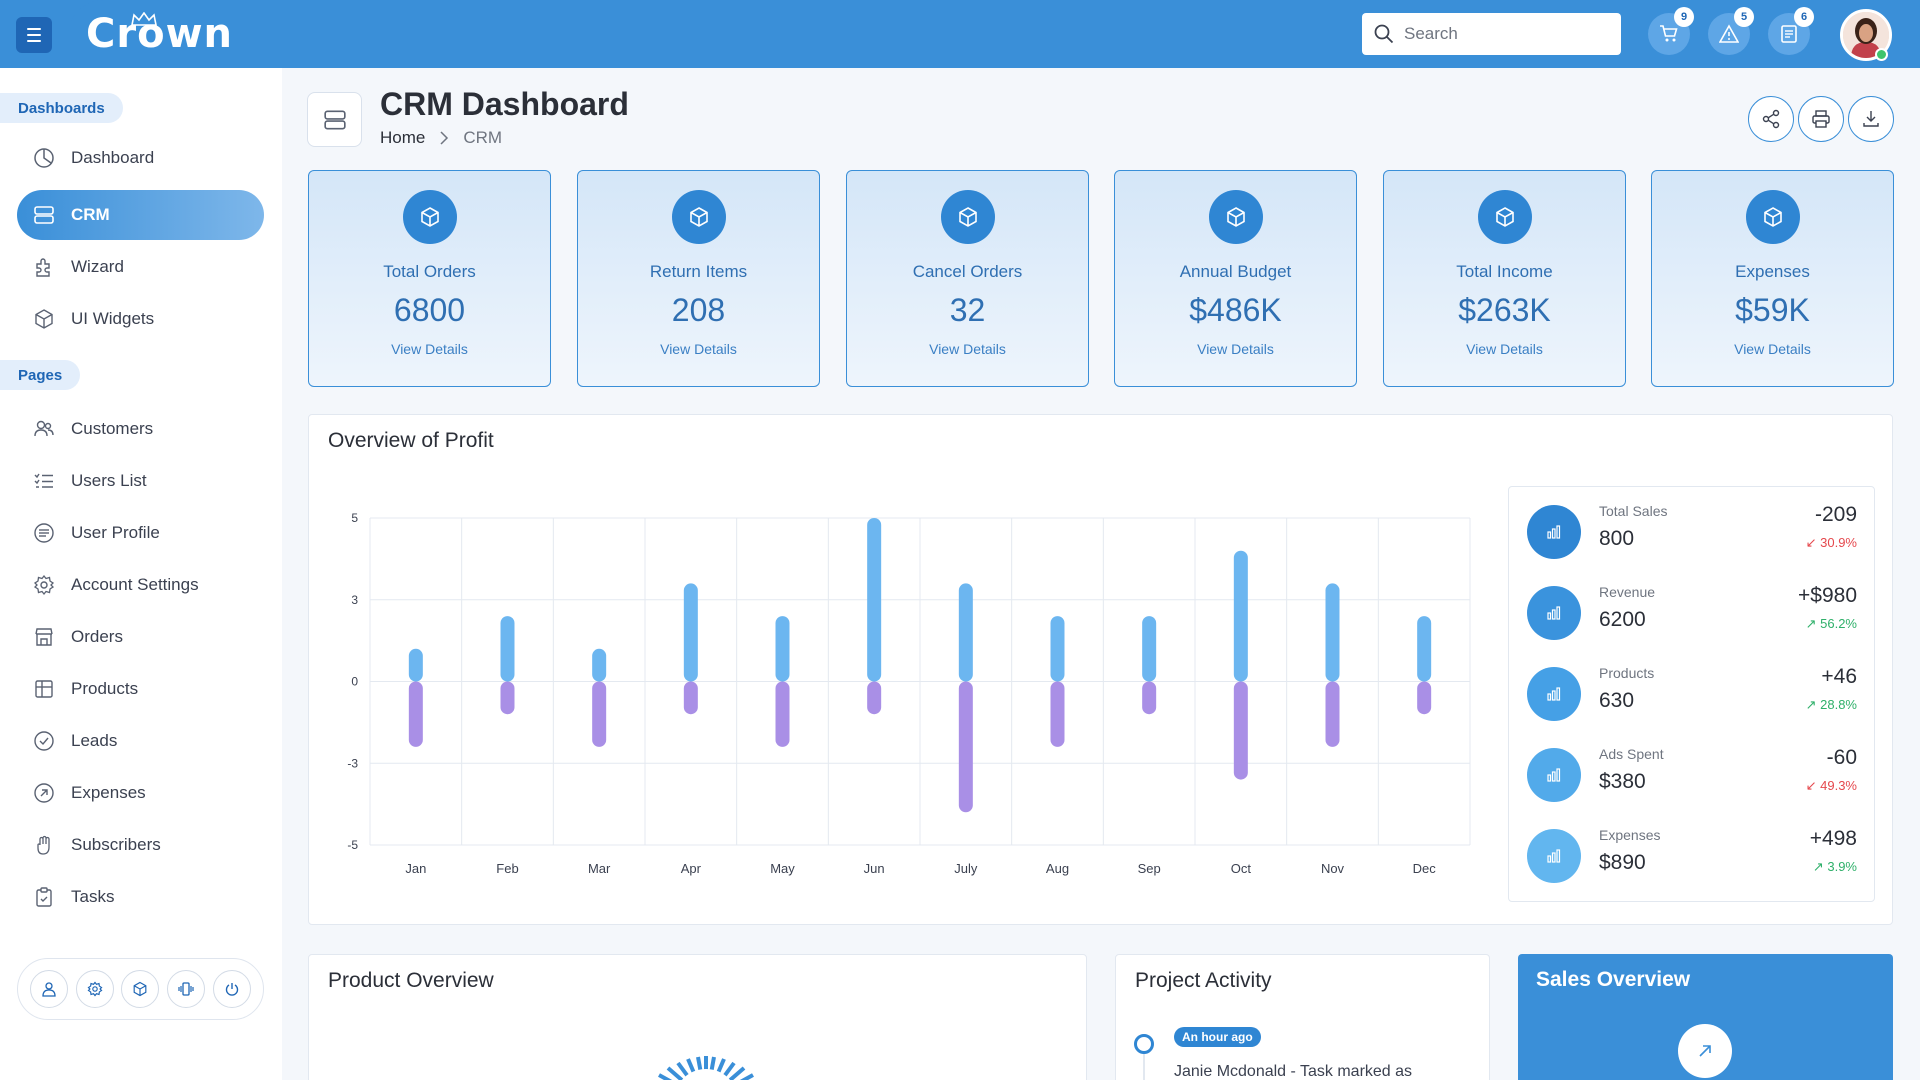  What do you see at coordinates (874, 868) in the screenshot?
I see `x-tick-label: Jun` at bounding box center [874, 868].